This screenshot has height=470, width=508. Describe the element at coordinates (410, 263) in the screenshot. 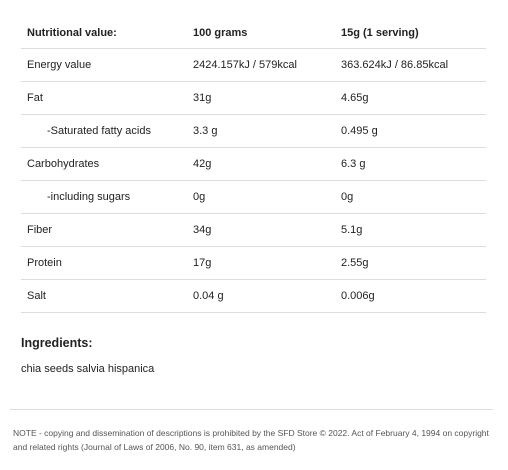

I see `value-serving: 2.55g` at that location.